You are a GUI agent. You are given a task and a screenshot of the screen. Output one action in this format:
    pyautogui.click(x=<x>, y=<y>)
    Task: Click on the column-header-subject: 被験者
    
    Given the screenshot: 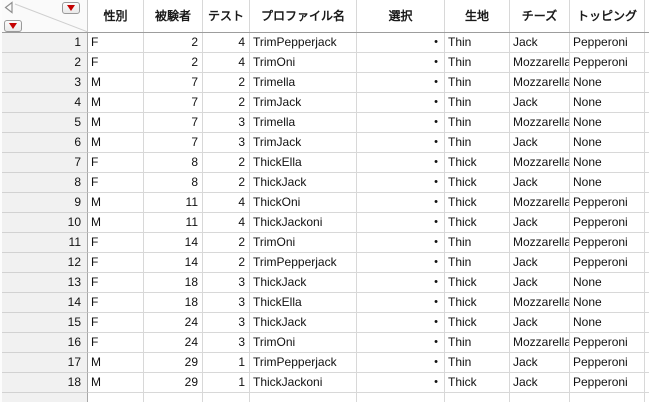 What is the action you would take?
    pyautogui.click(x=173, y=16)
    